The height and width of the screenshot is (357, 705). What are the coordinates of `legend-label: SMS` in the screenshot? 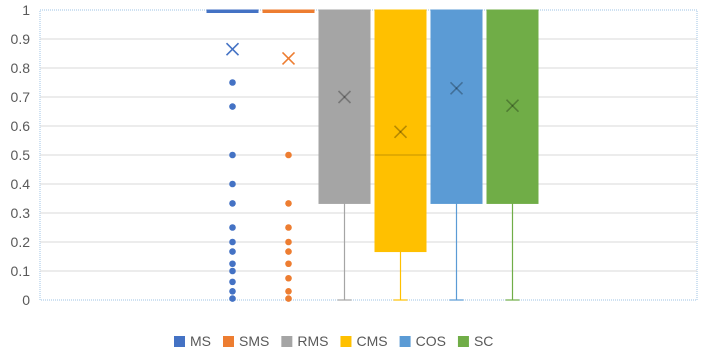 It's located at (254, 341).